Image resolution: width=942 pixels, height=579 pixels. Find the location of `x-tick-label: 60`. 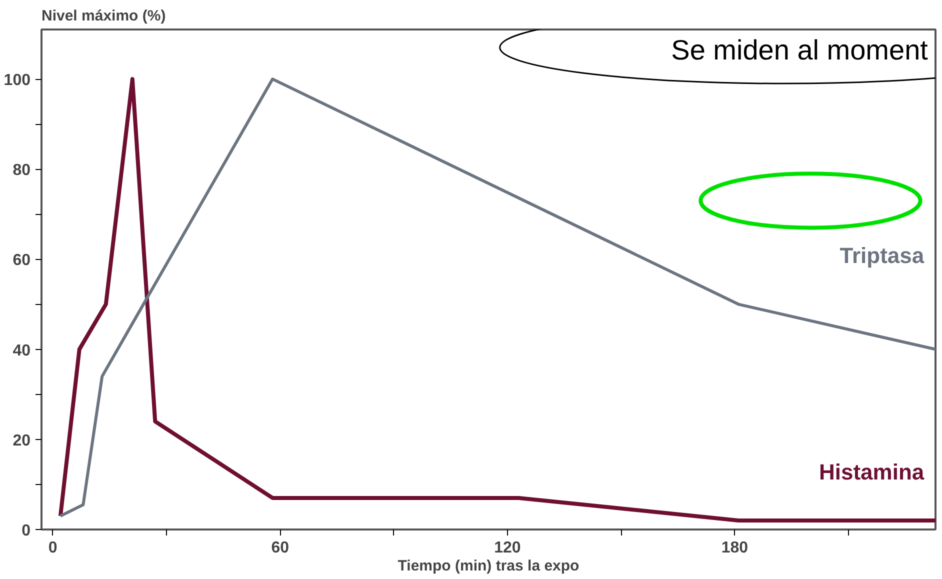

x-tick-label: 60 is located at coordinates (280, 548).